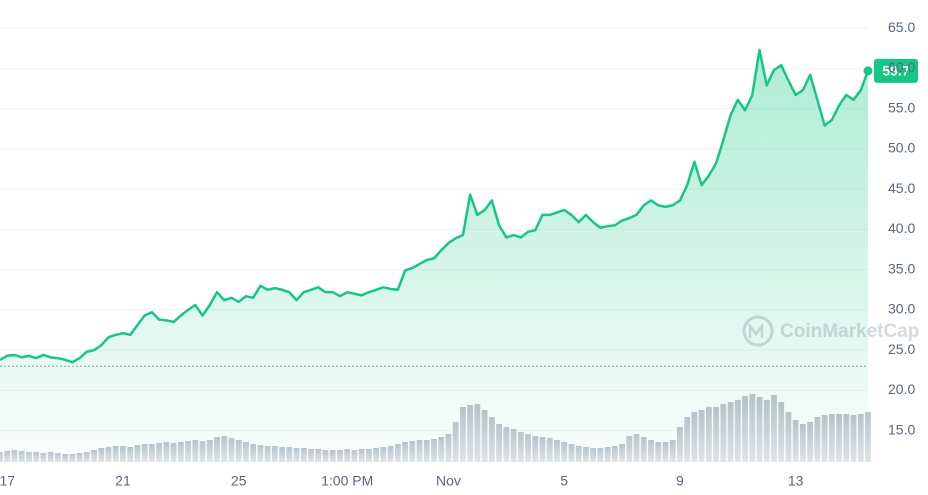  I want to click on y-tick-label: 60.0, so click(901, 67).